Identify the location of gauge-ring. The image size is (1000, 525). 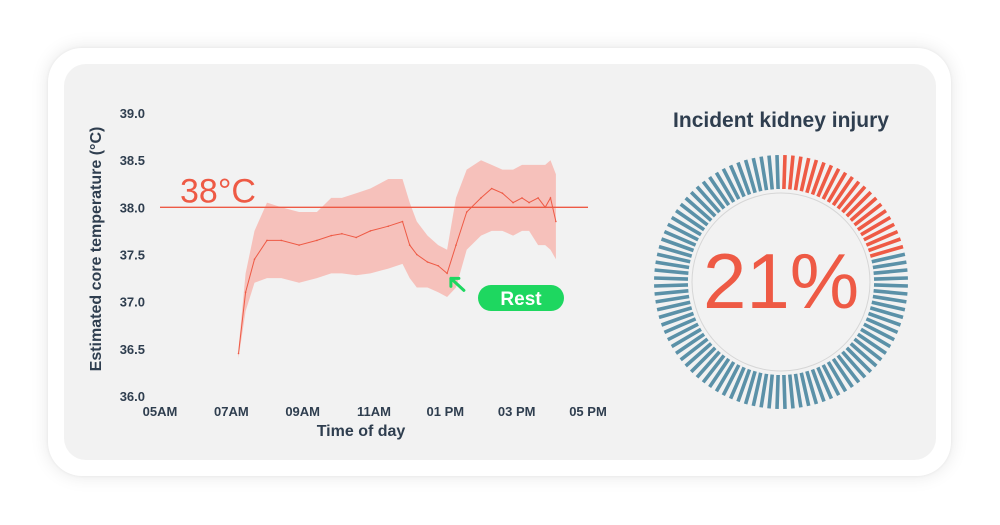
(781, 282).